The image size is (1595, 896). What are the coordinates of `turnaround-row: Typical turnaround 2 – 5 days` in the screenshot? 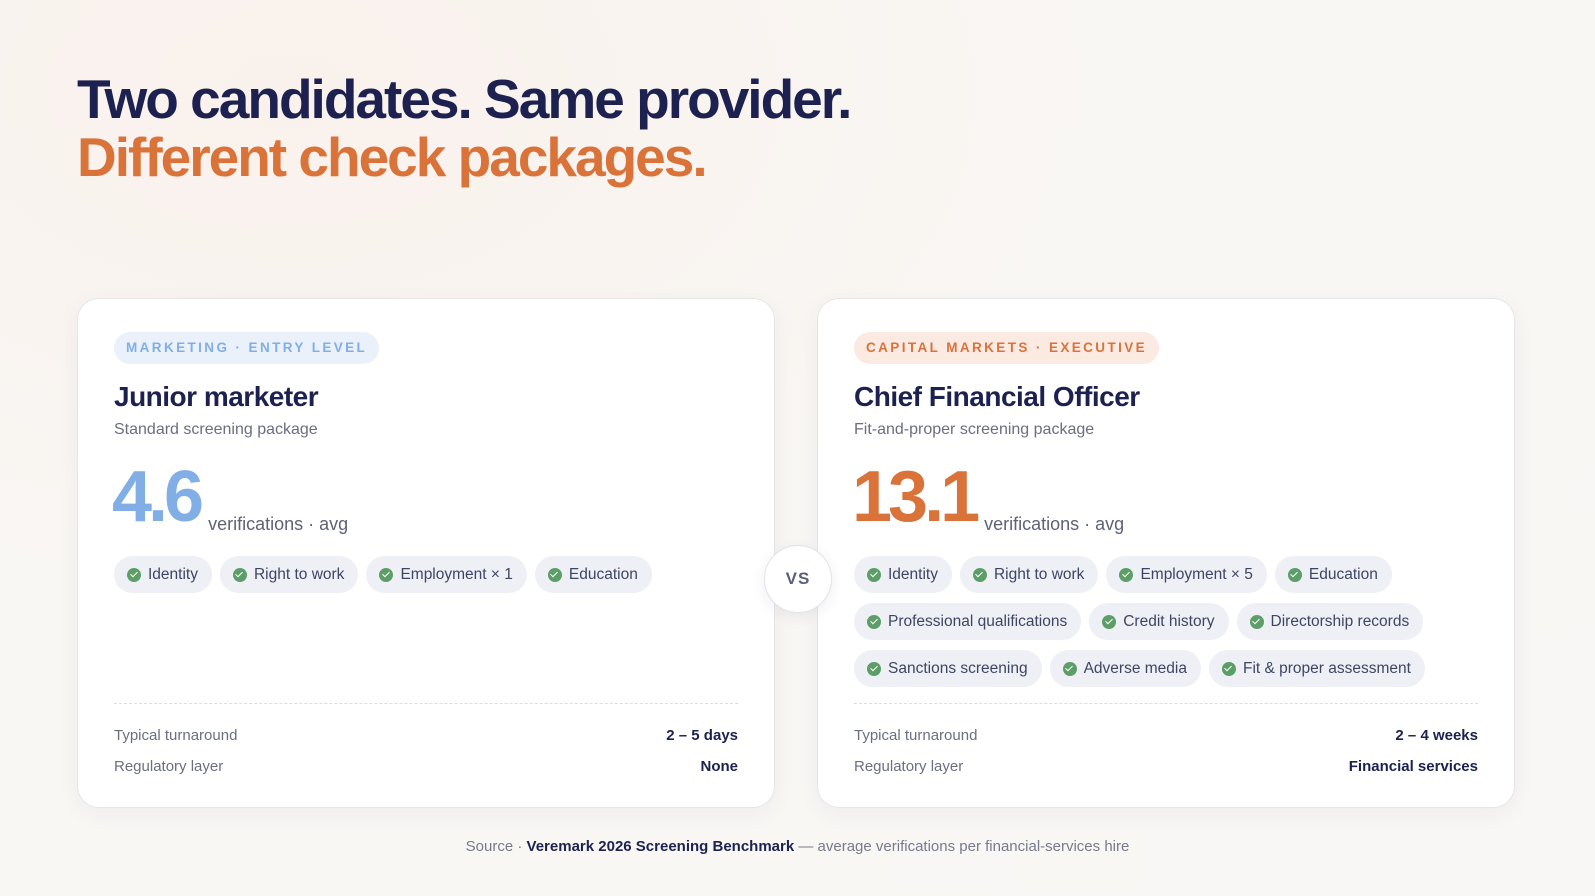 It's located at (426, 735).